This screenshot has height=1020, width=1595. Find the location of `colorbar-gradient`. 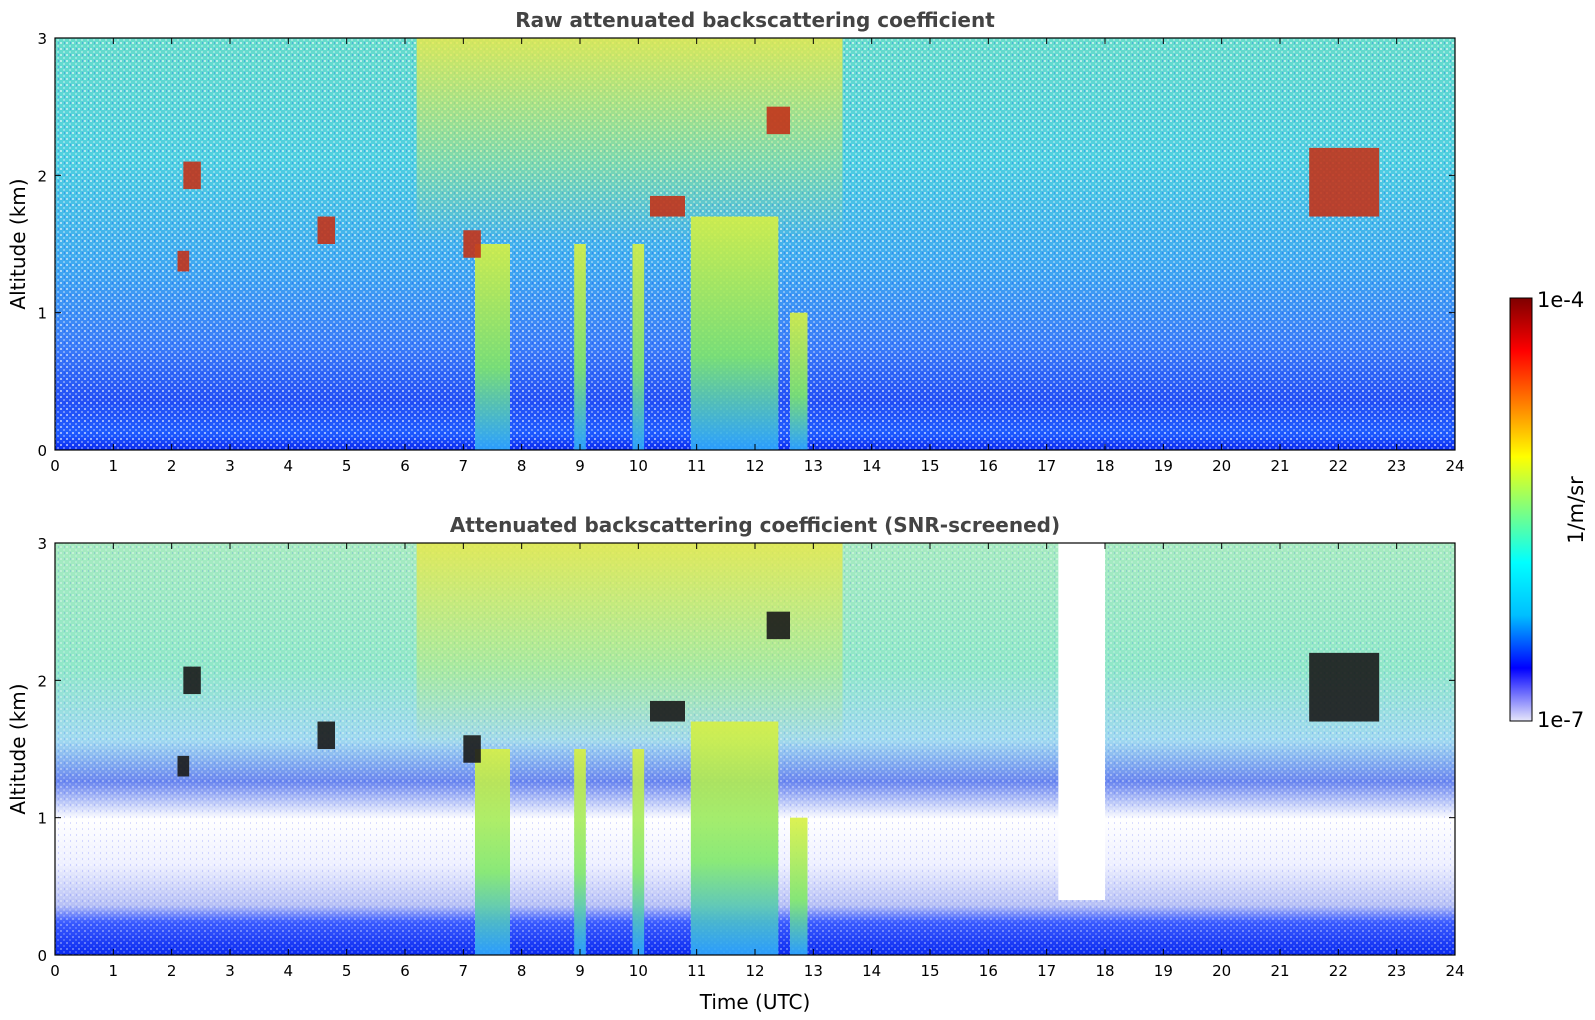

colorbar-gradient is located at coordinates (1521, 509).